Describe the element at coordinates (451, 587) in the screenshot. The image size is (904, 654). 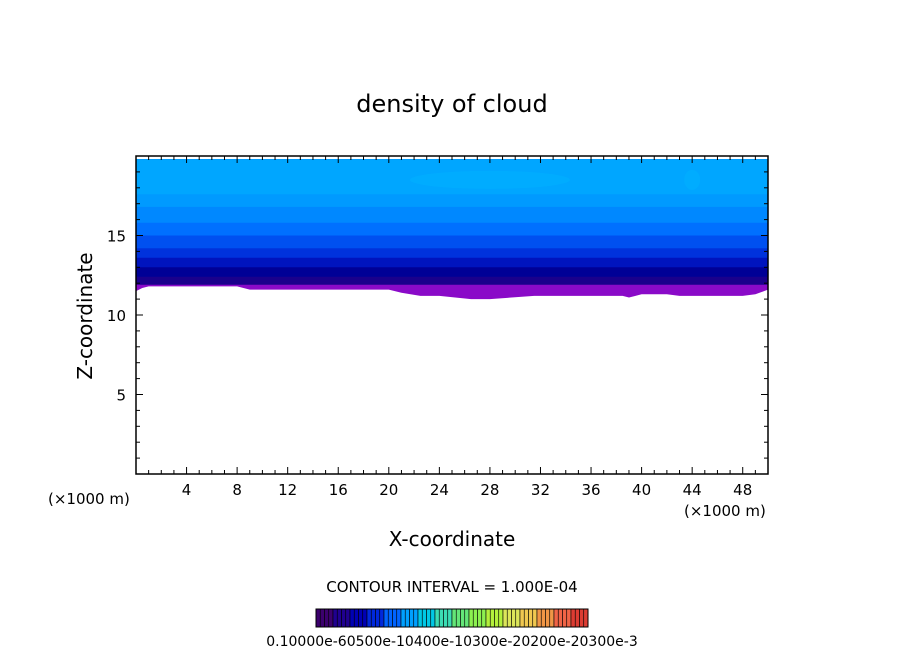
I see `contour-interval-text: CONTOUR INTERVAL = 1.000E-04` at that location.